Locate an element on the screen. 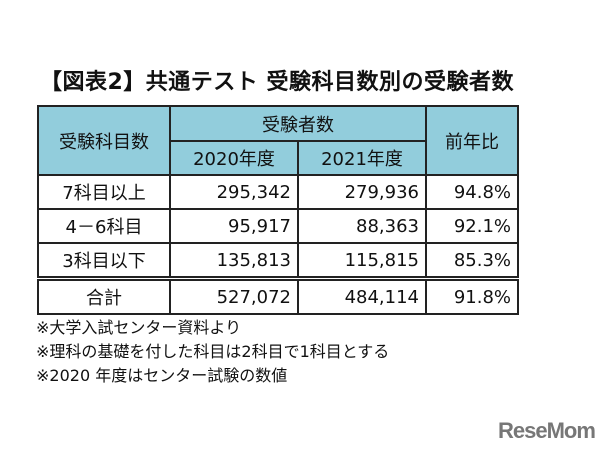 The image size is (609, 453). cell-2021: 88,363 is located at coordinates (362, 226).